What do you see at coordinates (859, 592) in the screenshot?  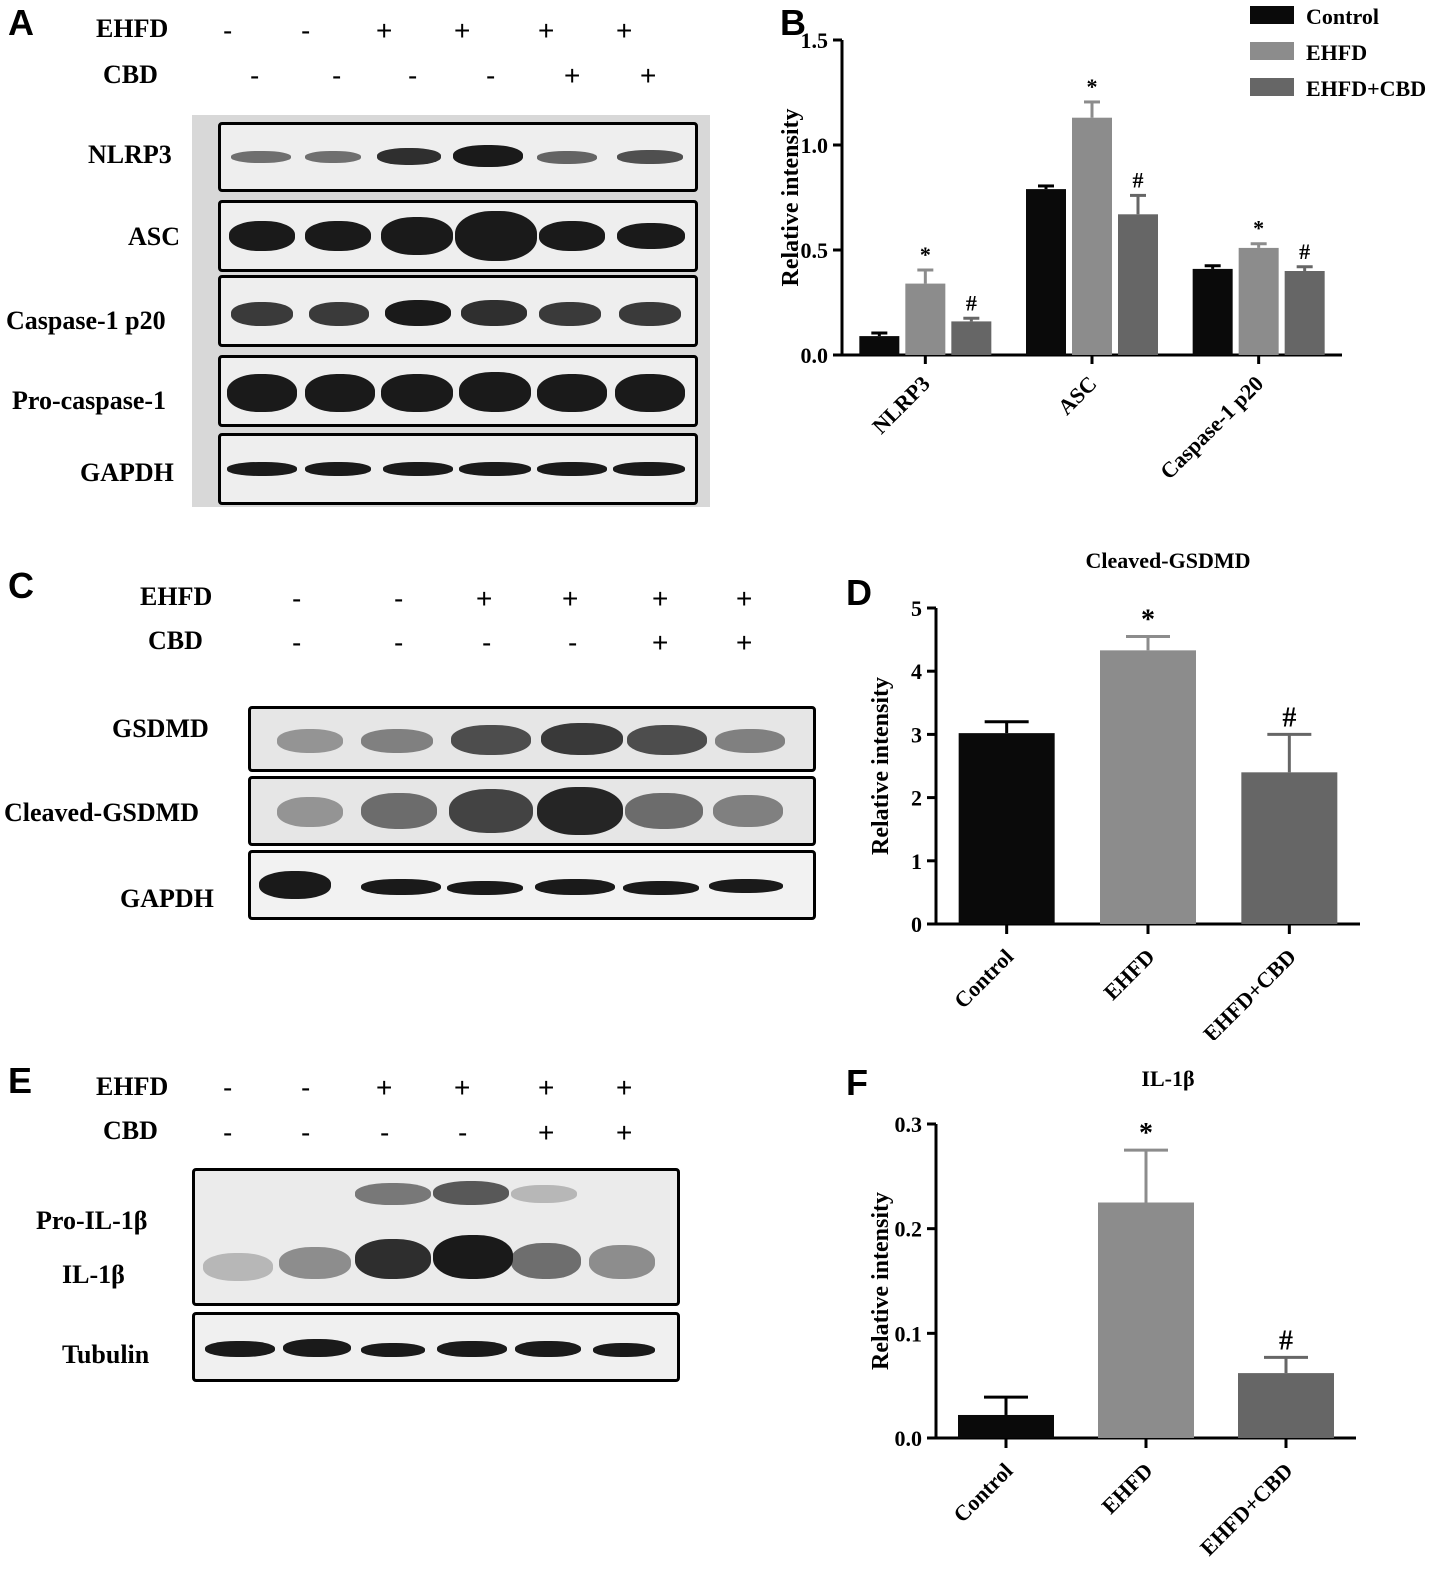 I see `panel-letter-d: D` at bounding box center [859, 592].